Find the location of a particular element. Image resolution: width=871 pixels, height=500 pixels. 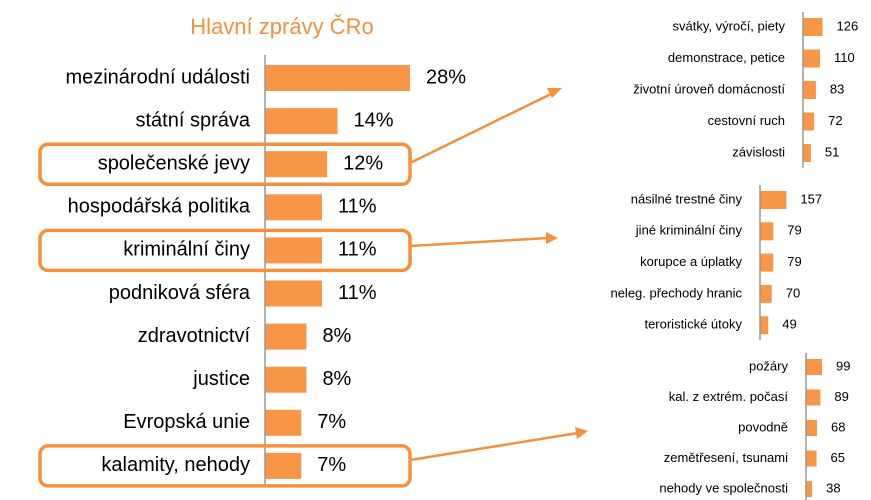

arrow-heads is located at coordinates (567, 263).